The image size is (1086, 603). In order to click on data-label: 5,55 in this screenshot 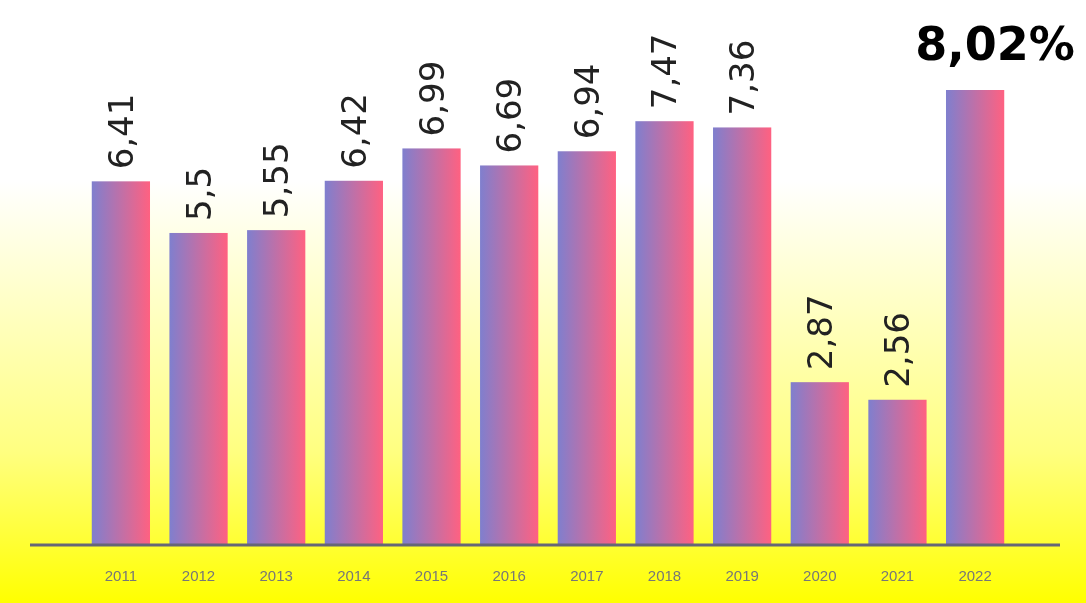, I will do `click(276, 180)`.